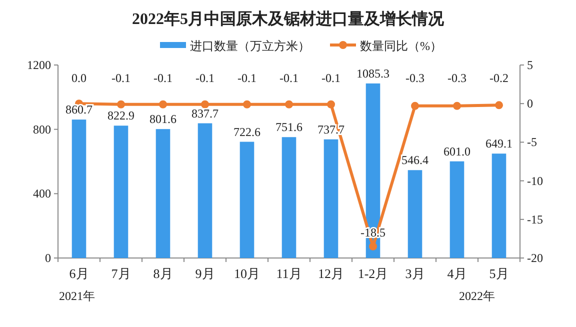  What do you see at coordinates (247, 131) in the screenshot?
I see `data-label: 722.6` at bounding box center [247, 131].